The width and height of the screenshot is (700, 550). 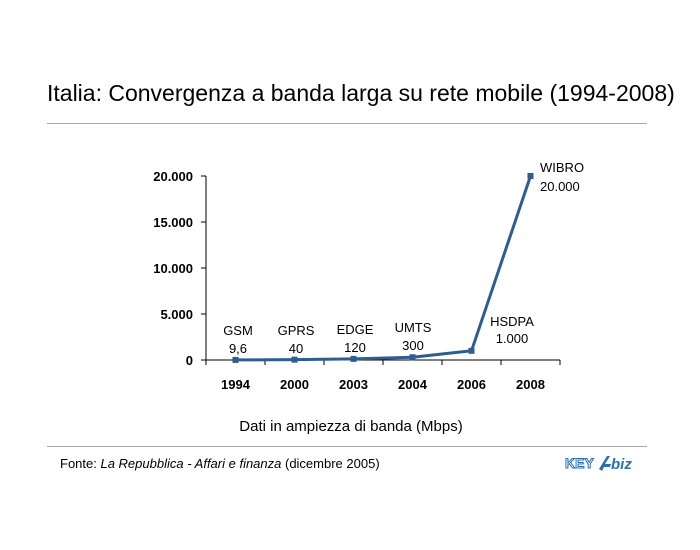 I want to click on top-divider, so click(x=347, y=123).